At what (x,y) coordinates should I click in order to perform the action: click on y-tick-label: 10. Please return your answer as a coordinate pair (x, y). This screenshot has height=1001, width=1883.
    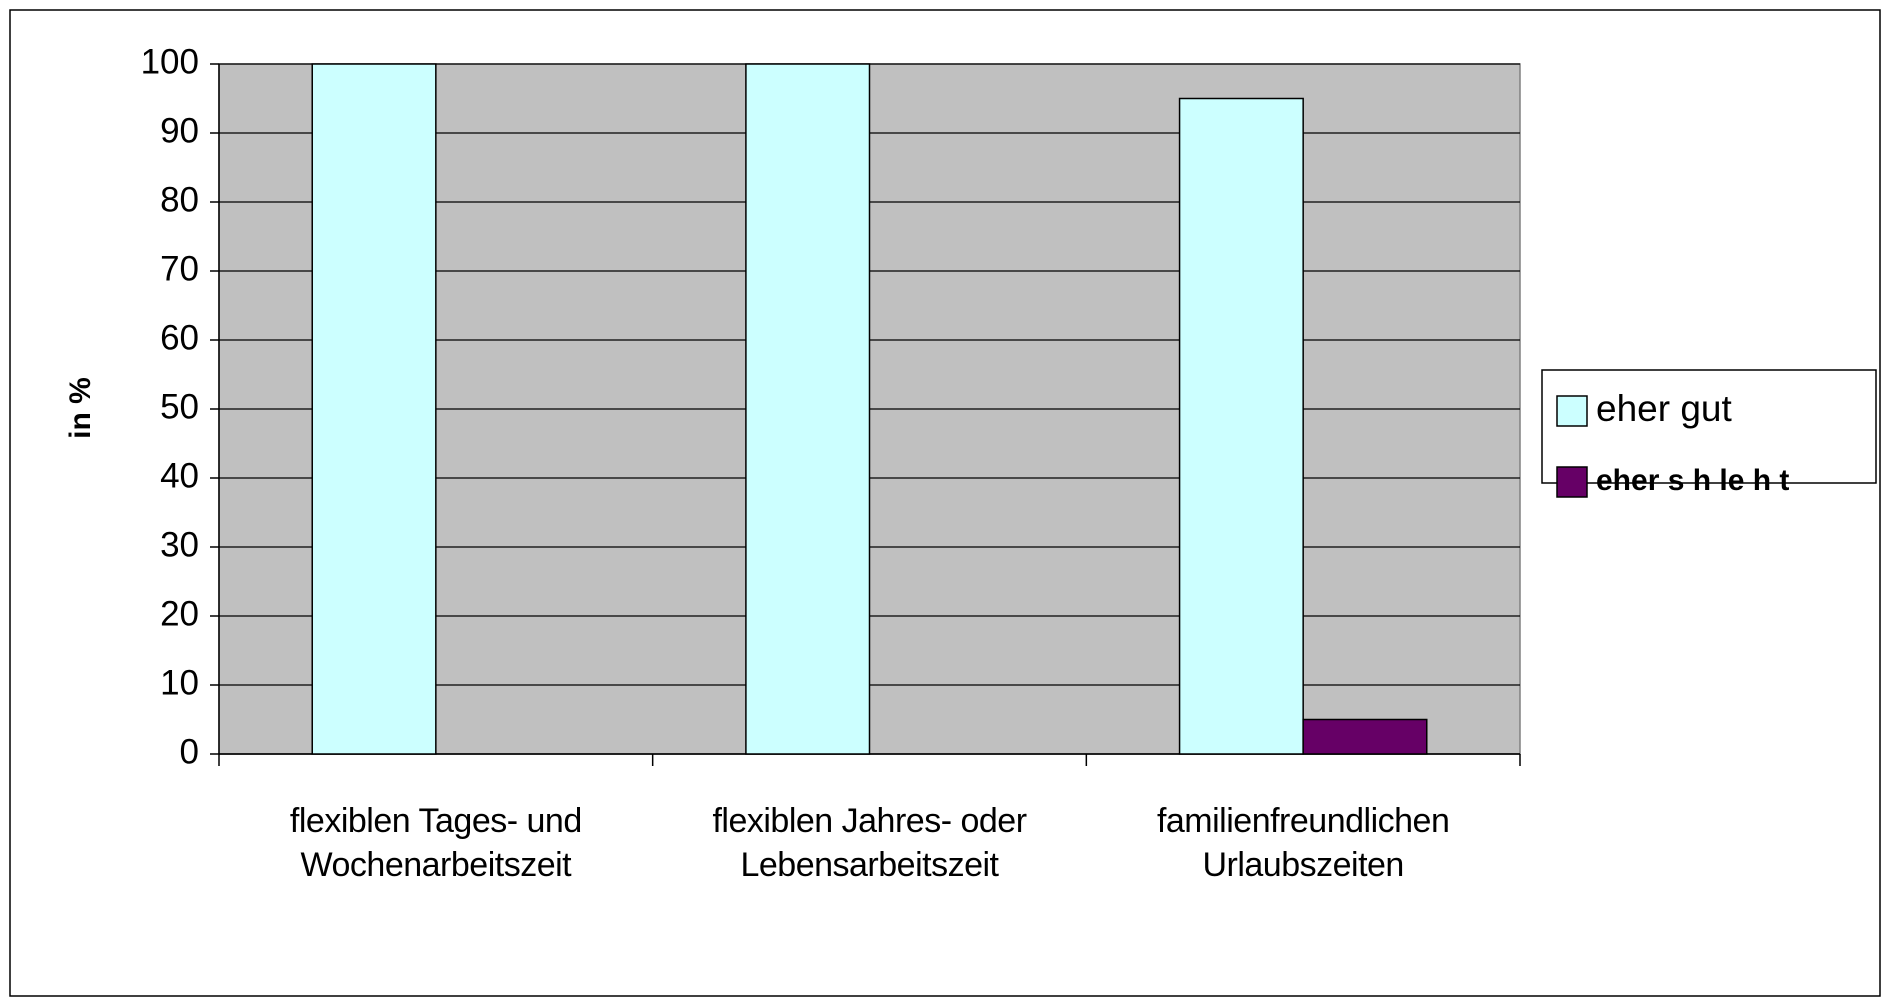
    Looking at the image, I should click on (179, 682).